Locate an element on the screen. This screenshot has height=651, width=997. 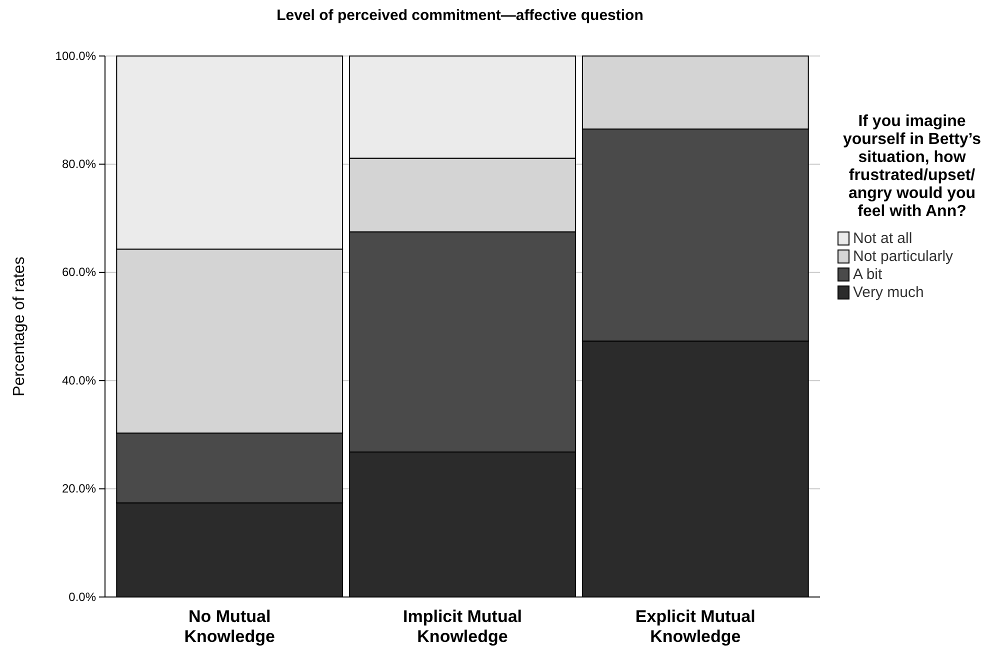
legend-label: Not particularly is located at coordinates (903, 256).